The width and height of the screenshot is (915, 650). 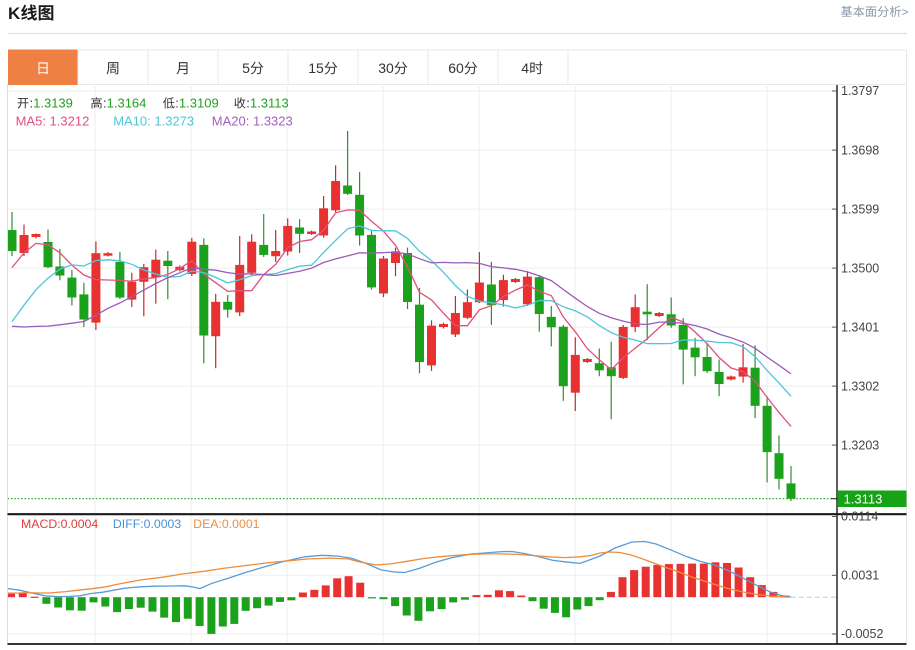 What do you see at coordinates (860, 209) in the screenshot?
I see `svg-text: 1.3599` at bounding box center [860, 209].